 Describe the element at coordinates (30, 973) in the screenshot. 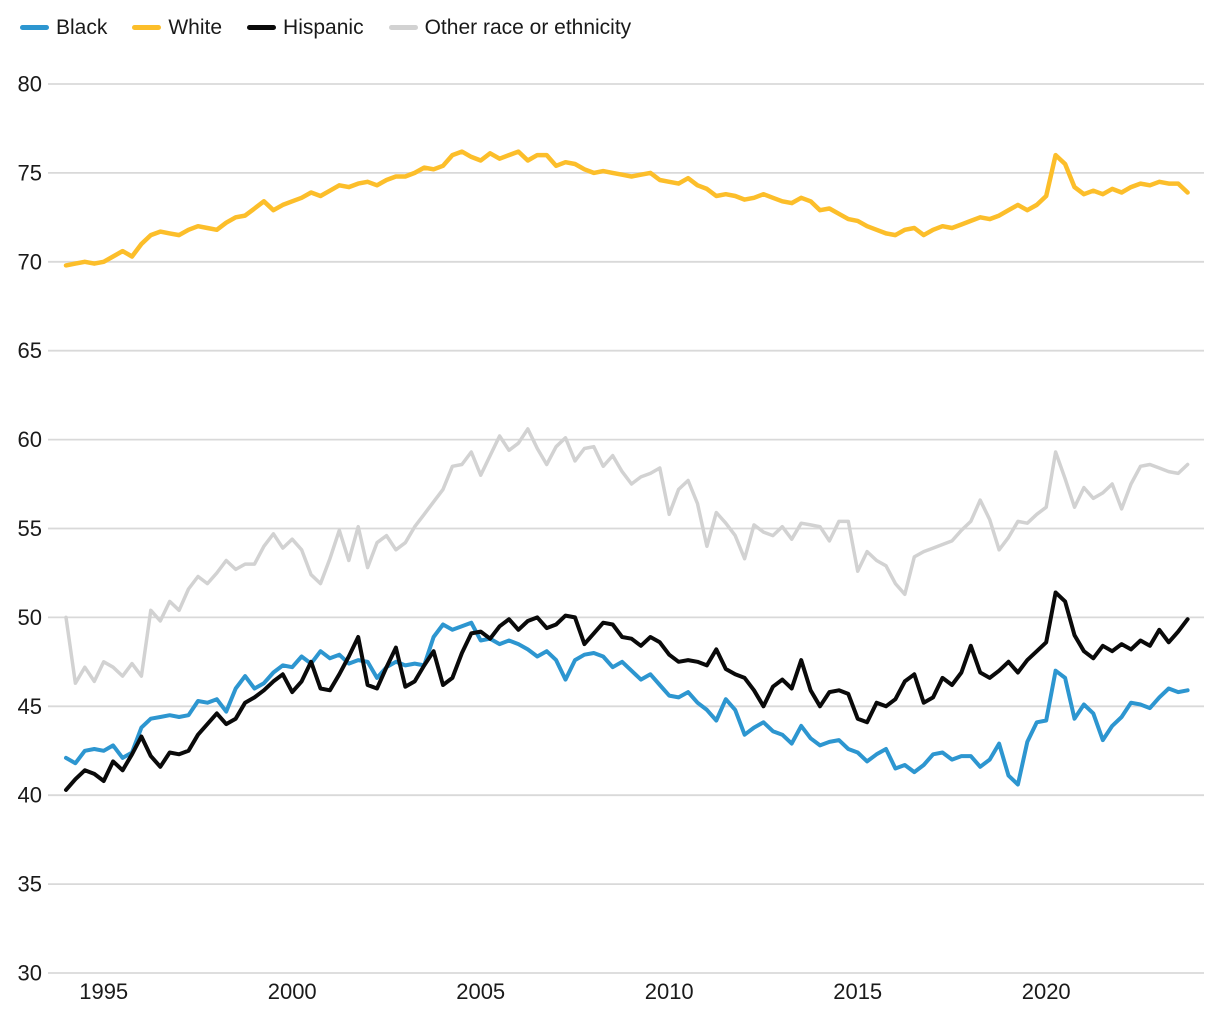

I see `ytick-label-30: 30` at that location.